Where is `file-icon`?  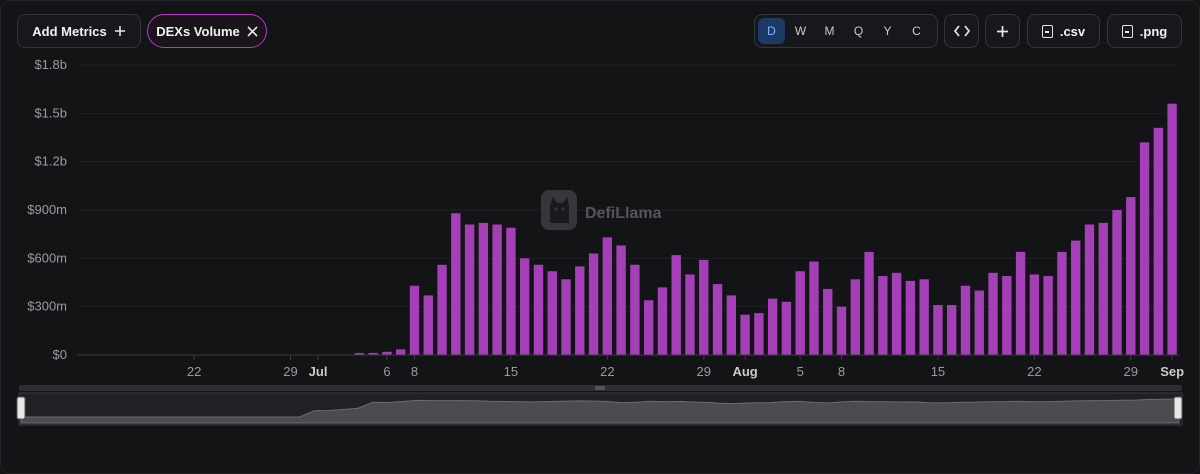 file-icon is located at coordinates (1047, 31).